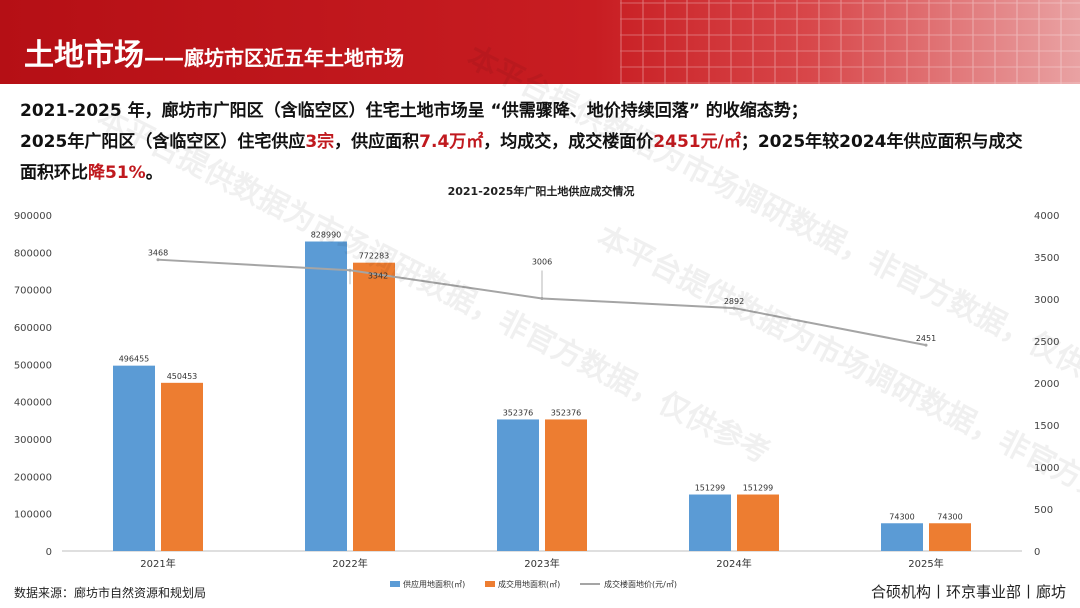 The width and height of the screenshot is (1080, 608). Describe the element at coordinates (33, 440) in the screenshot. I see `y-left-tick-label: 300000` at that location.